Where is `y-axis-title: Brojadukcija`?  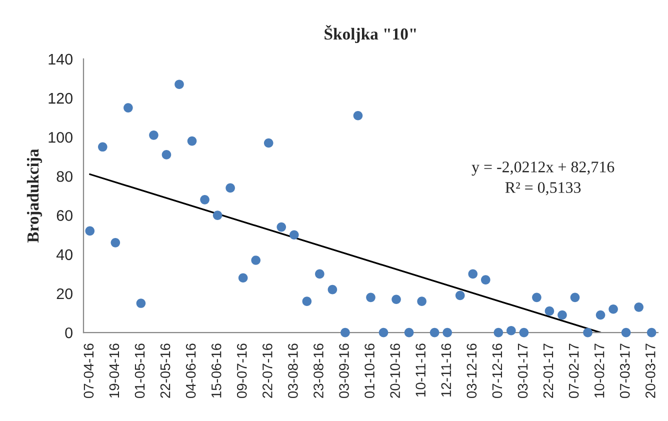 y-axis-title: Brojadukcija is located at coordinates (34, 195).